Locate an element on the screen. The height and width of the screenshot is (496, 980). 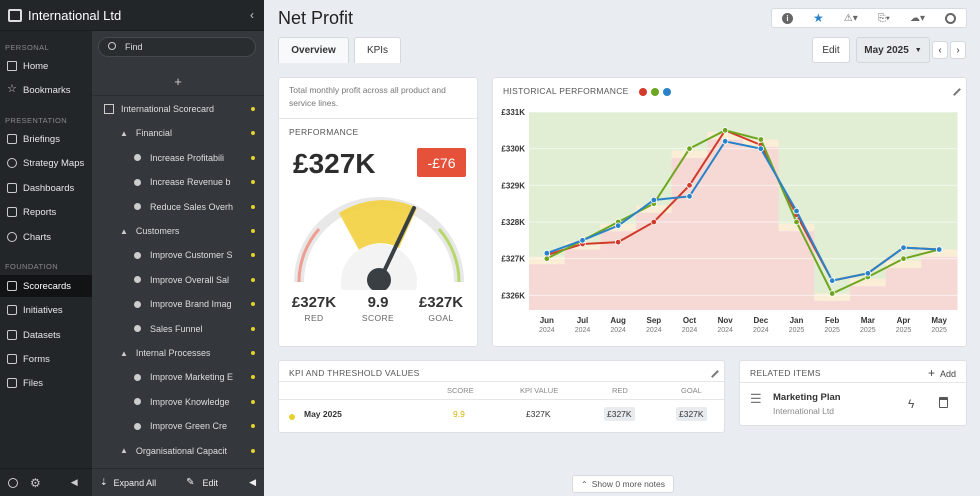
red-zone is located at coordinates (582, 279).